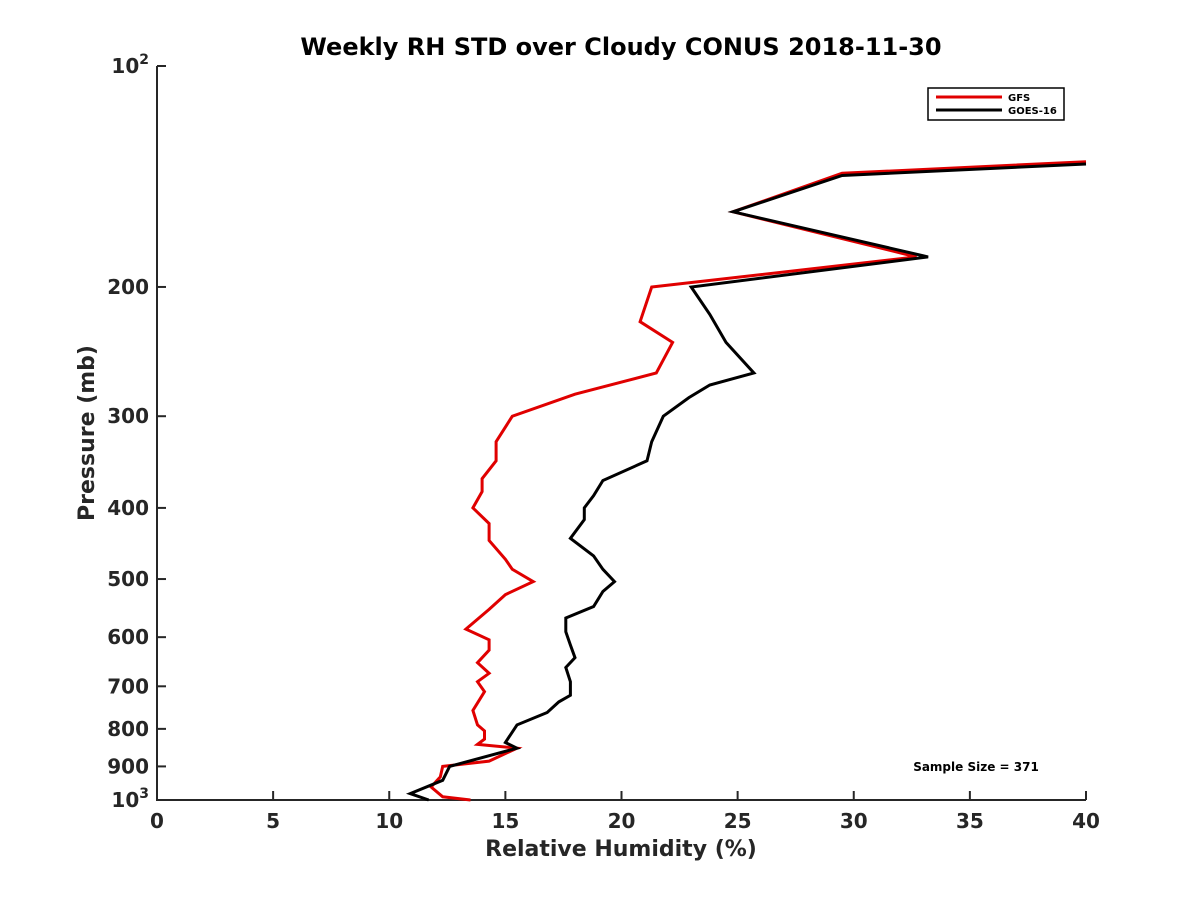 The width and height of the screenshot is (1200, 900). I want to click on legend-gfs-label: GFS, so click(1019, 98).